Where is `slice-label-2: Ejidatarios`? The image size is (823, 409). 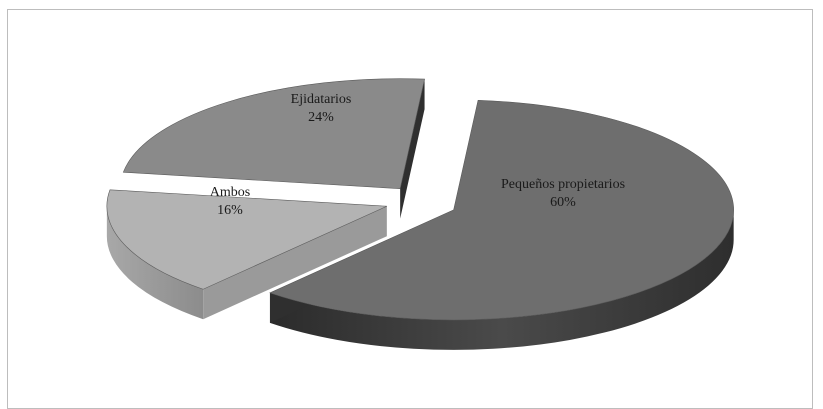 slice-label-2: Ejidatarios is located at coordinates (321, 99).